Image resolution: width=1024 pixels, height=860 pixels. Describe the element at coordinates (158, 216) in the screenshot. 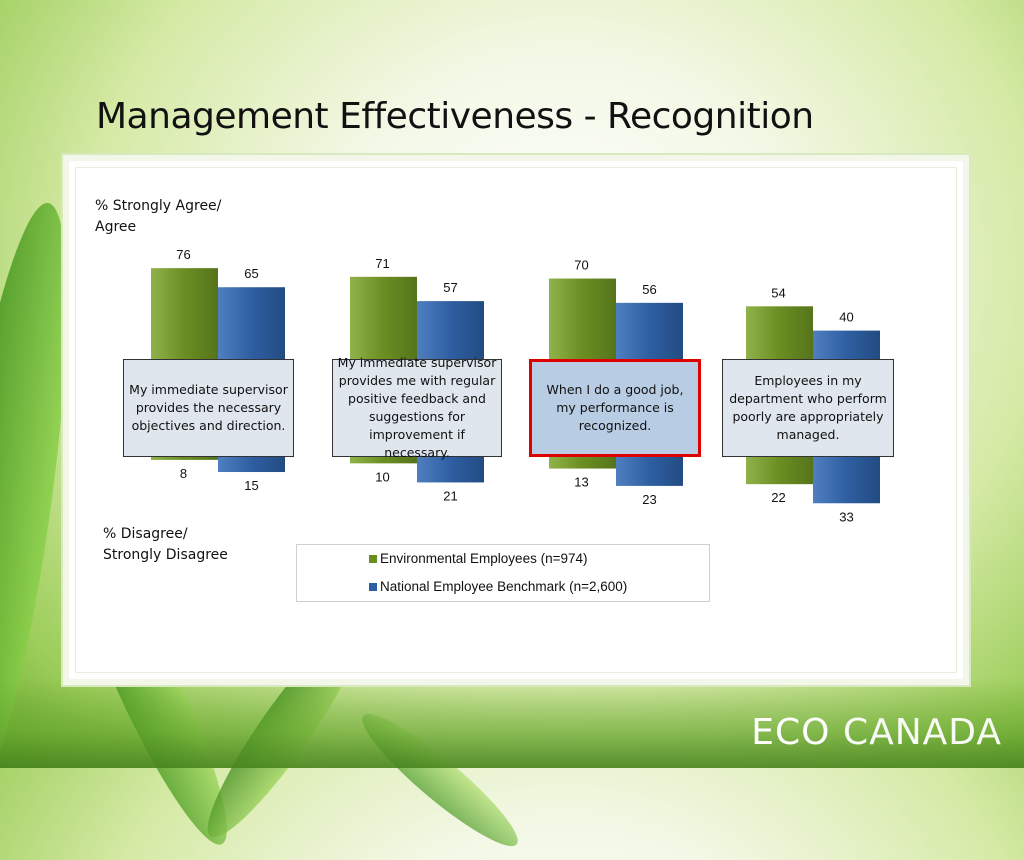

I see `agree-axis-label: % Strongly Agree/ Agree` at that location.